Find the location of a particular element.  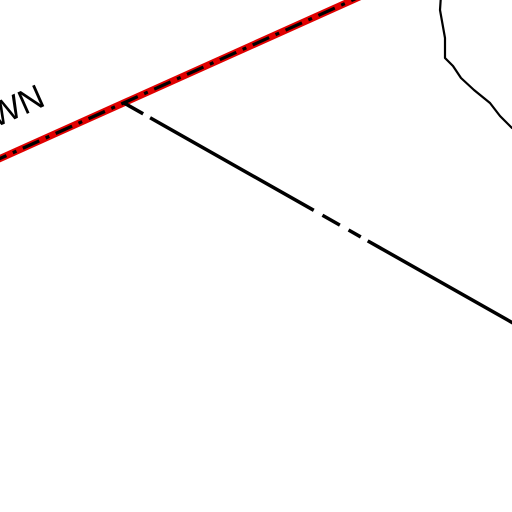

contour-line is located at coordinates (475, 65).